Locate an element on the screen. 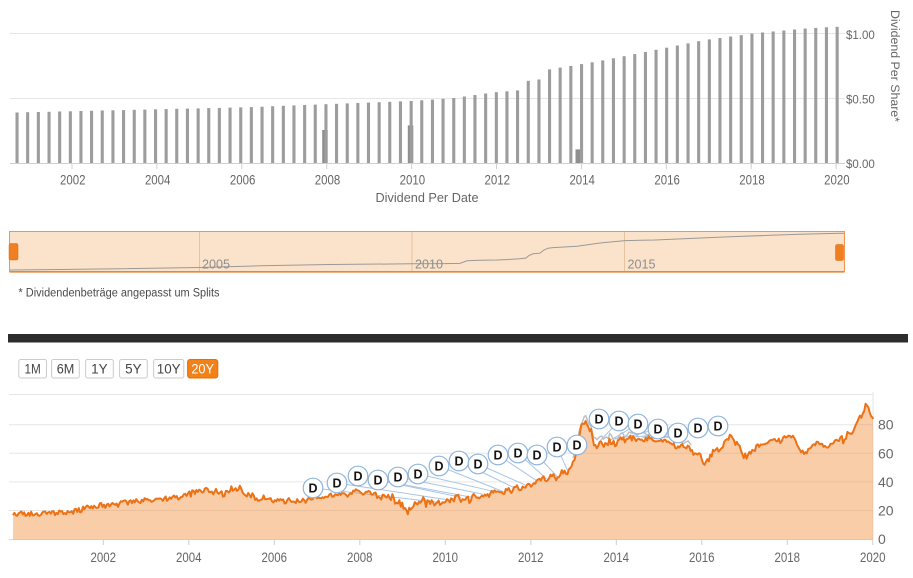  svg-text: 80 is located at coordinates (886, 425).